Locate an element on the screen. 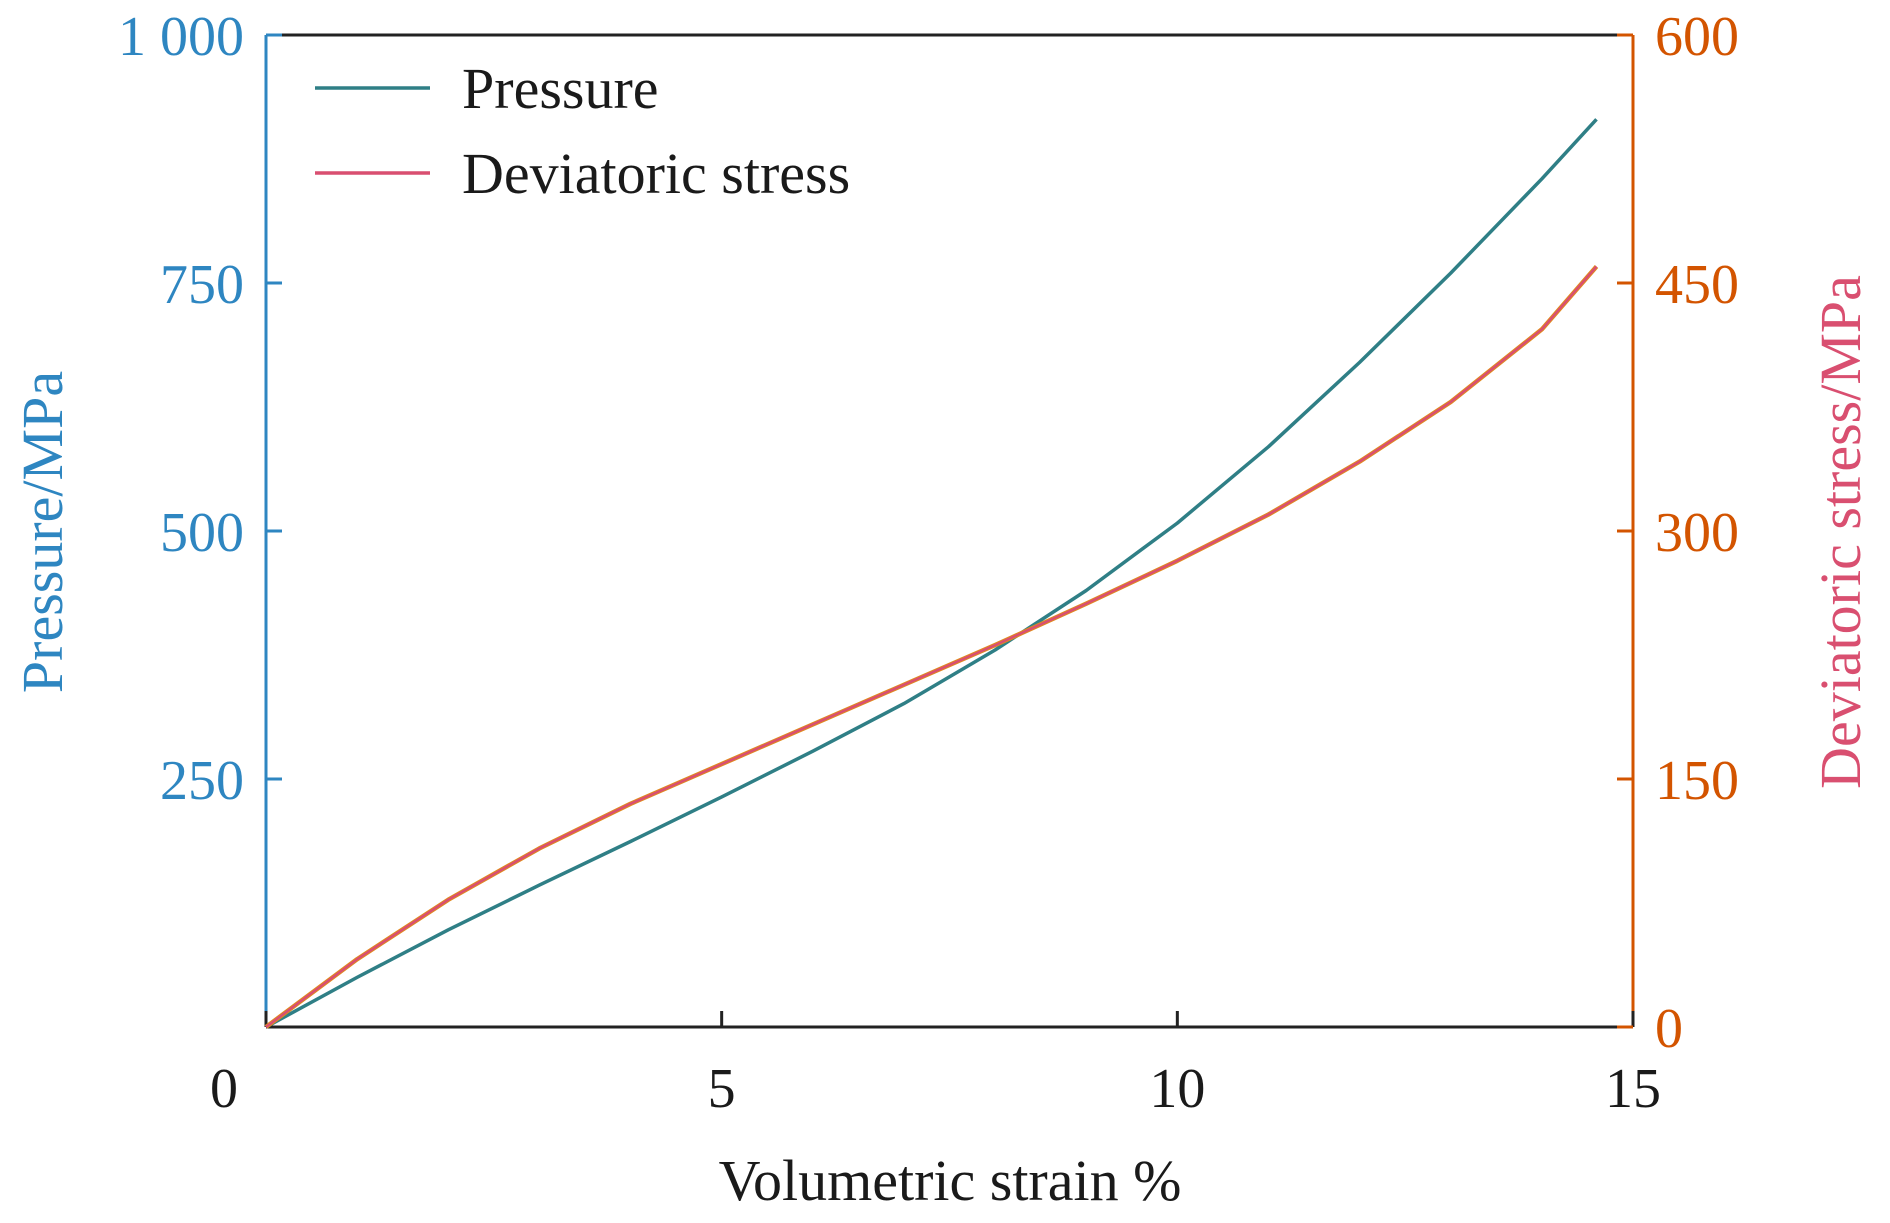 This screenshot has width=1890, height=1223. y-tick-label-left: 250 is located at coordinates (202, 781).